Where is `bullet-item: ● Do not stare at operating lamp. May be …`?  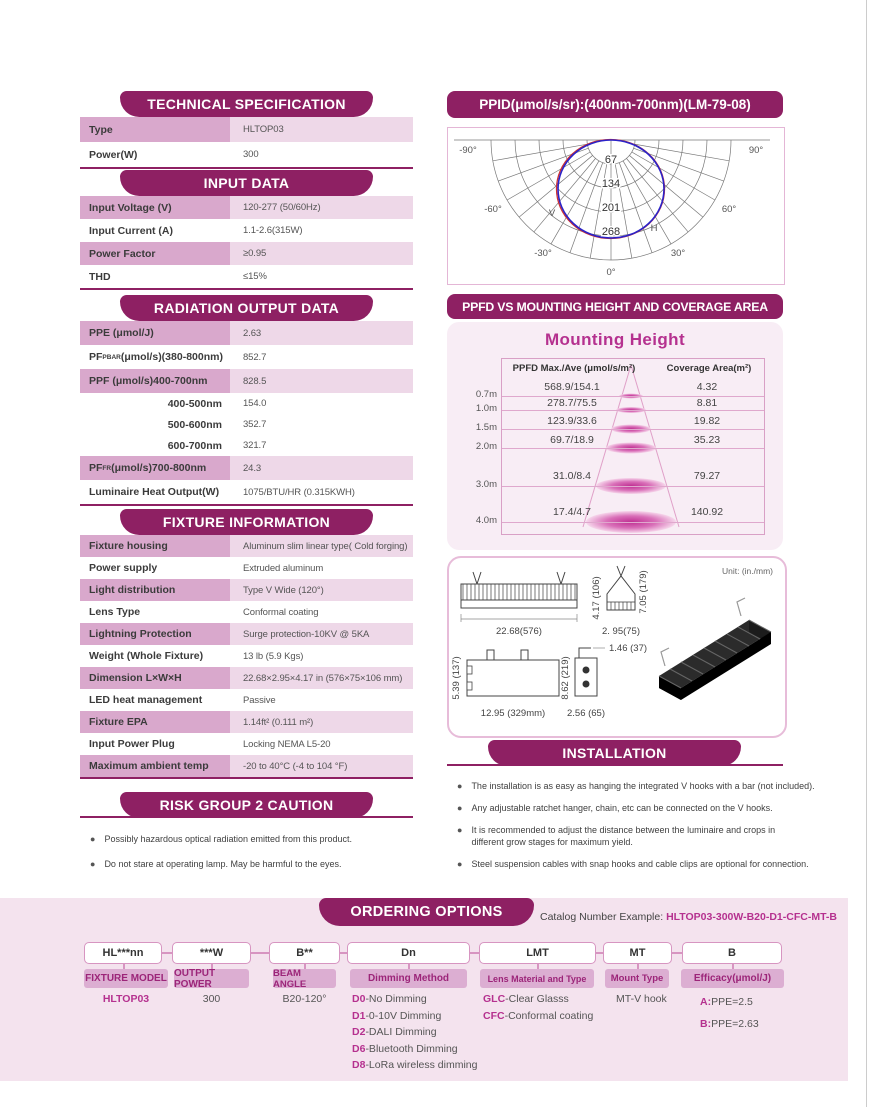
bullet-item: ● Do not stare at operating lamp. May be … is located at coordinates (252, 864).